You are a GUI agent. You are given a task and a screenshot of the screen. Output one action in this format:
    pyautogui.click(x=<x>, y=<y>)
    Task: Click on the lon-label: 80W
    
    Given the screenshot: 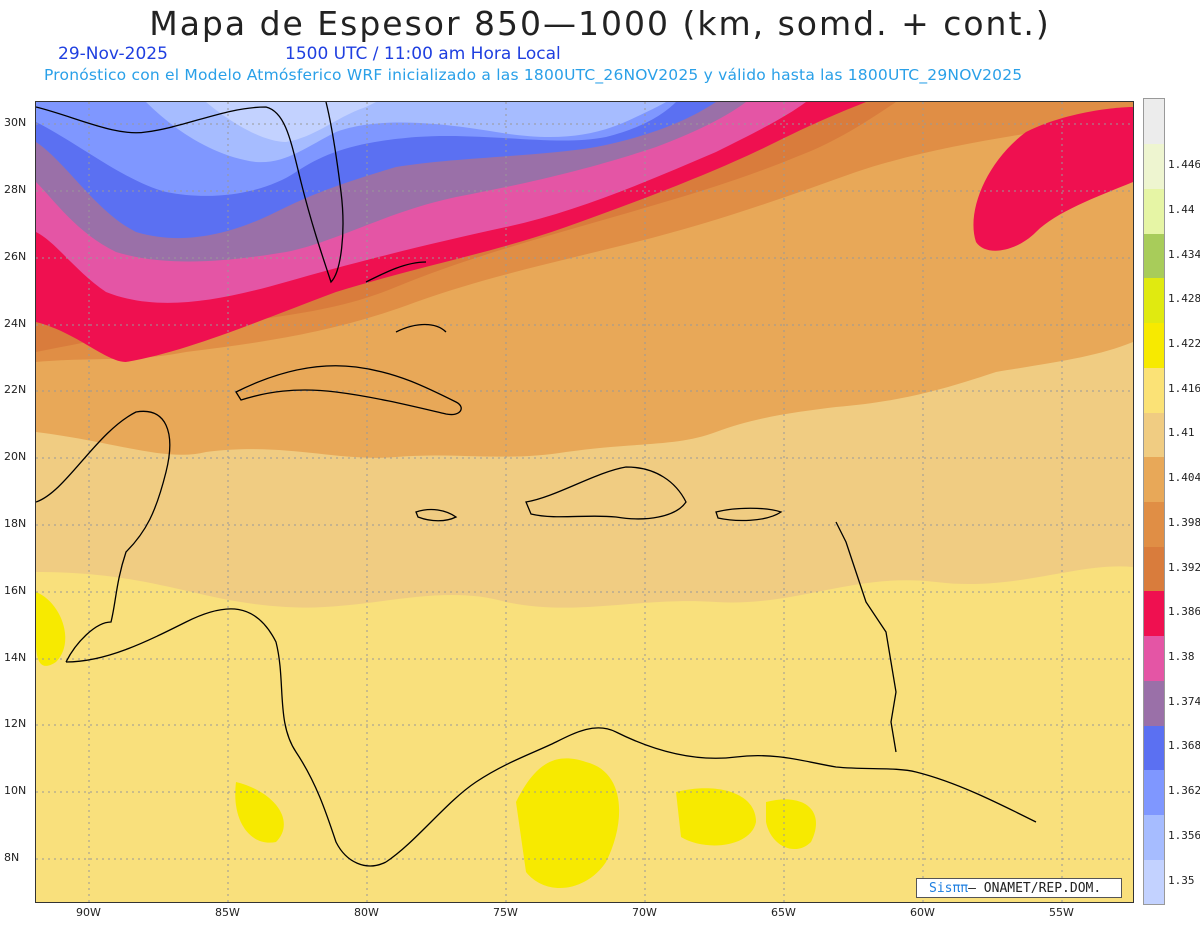 What is the action you would take?
    pyautogui.click(x=366, y=912)
    